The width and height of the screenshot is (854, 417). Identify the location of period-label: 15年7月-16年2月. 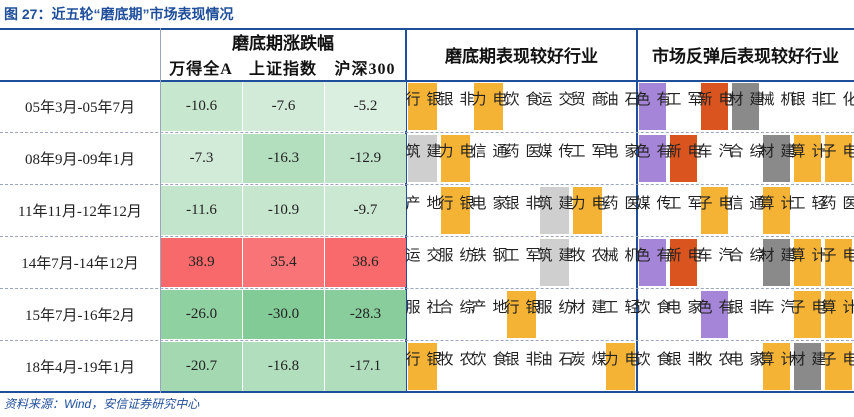
(80, 315).